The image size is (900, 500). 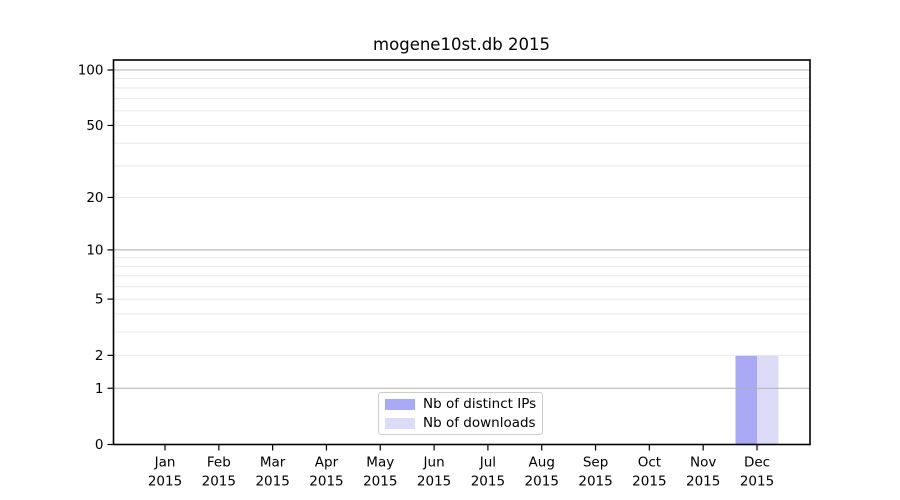 What do you see at coordinates (91, 71) in the screenshot?
I see `y-tick-label: 100` at bounding box center [91, 71].